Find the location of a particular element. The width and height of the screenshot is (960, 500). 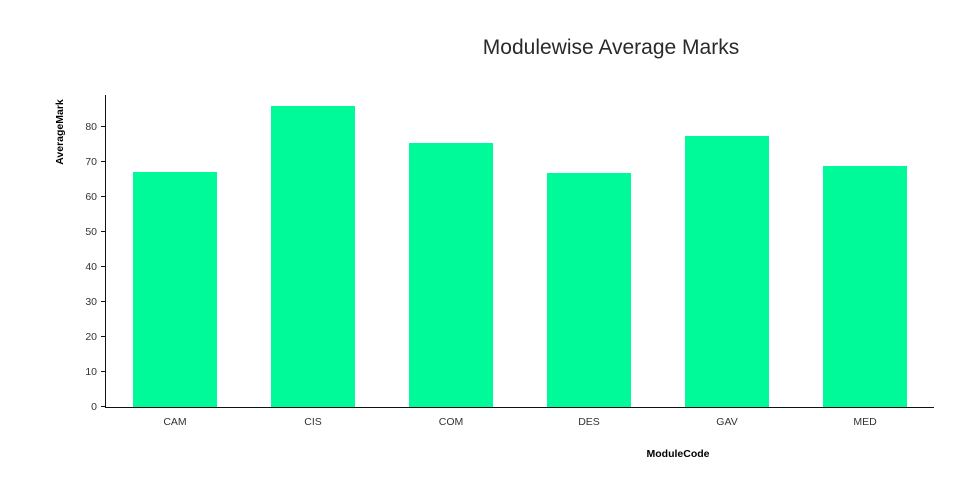

x-tick-label: DES is located at coordinates (589, 422).